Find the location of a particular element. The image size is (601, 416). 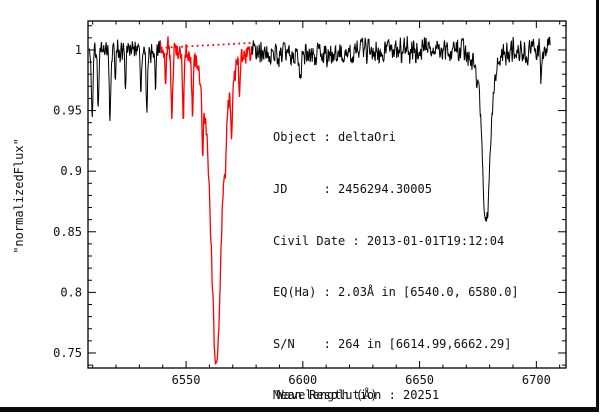

spectrum-trace-left is located at coordinates (124, 80).